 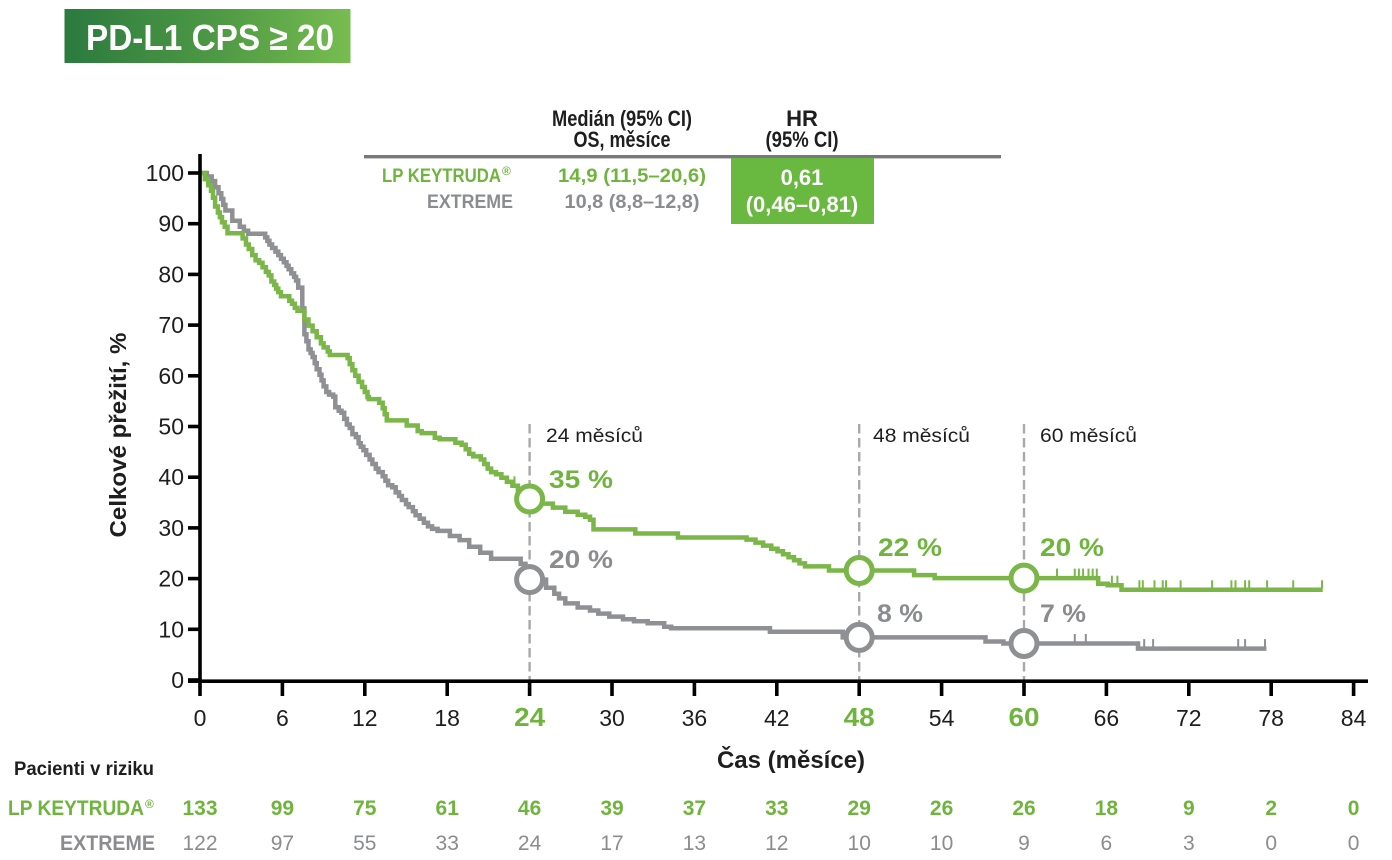 What do you see at coordinates (694, 808) in the screenshot?
I see `svg-text: 37` at bounding box center [694, 808].